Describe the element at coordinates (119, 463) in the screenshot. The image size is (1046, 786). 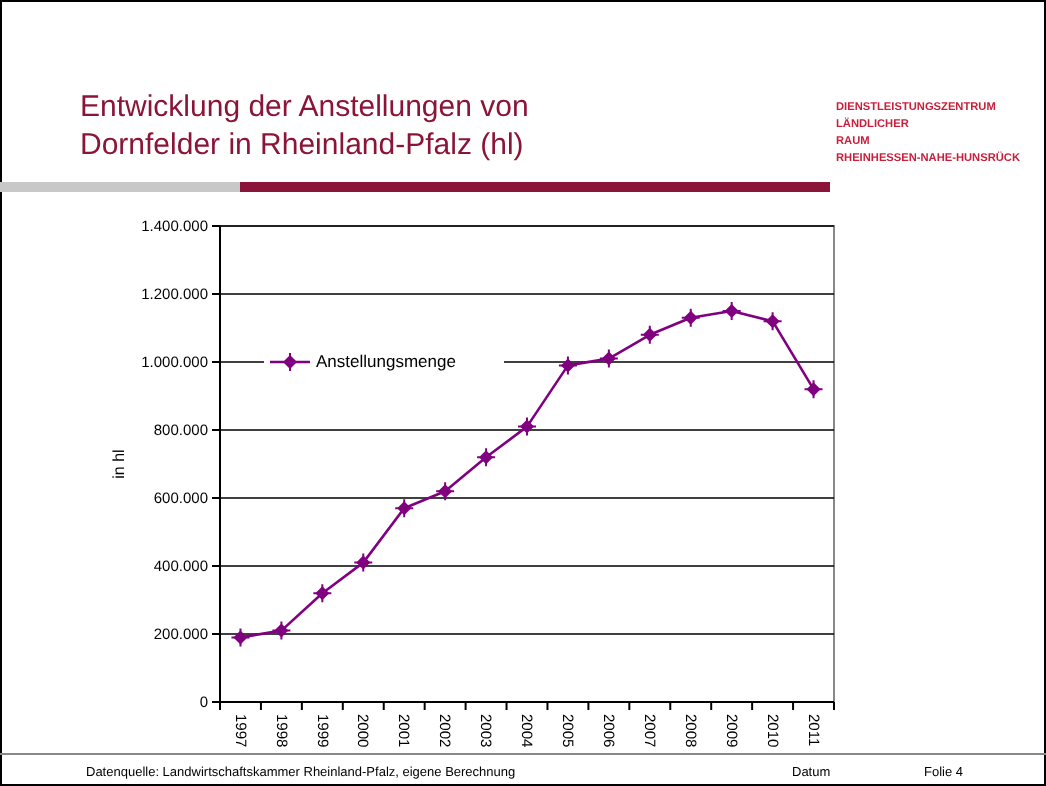
I see `y-axis-title: in hl` at that location.